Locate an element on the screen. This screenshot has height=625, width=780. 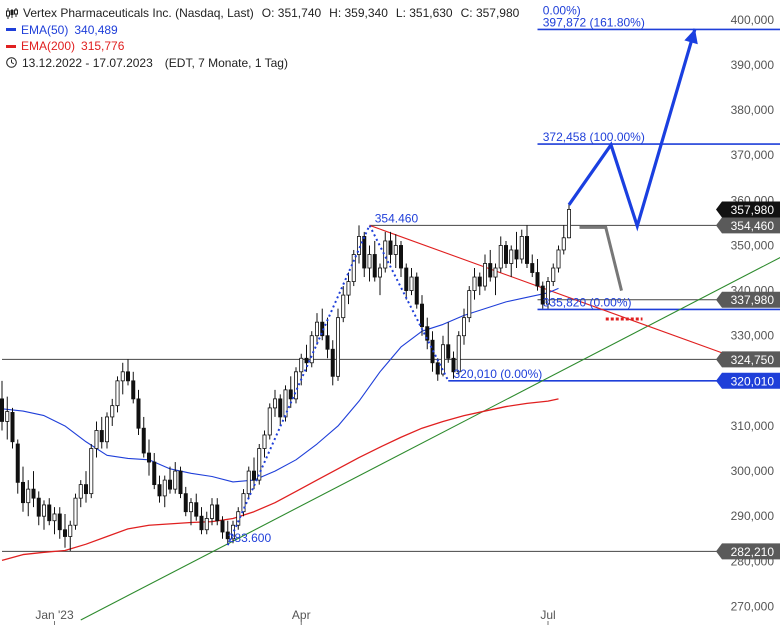
ema50-value: 340,489 is located at coordinates (96, 29).